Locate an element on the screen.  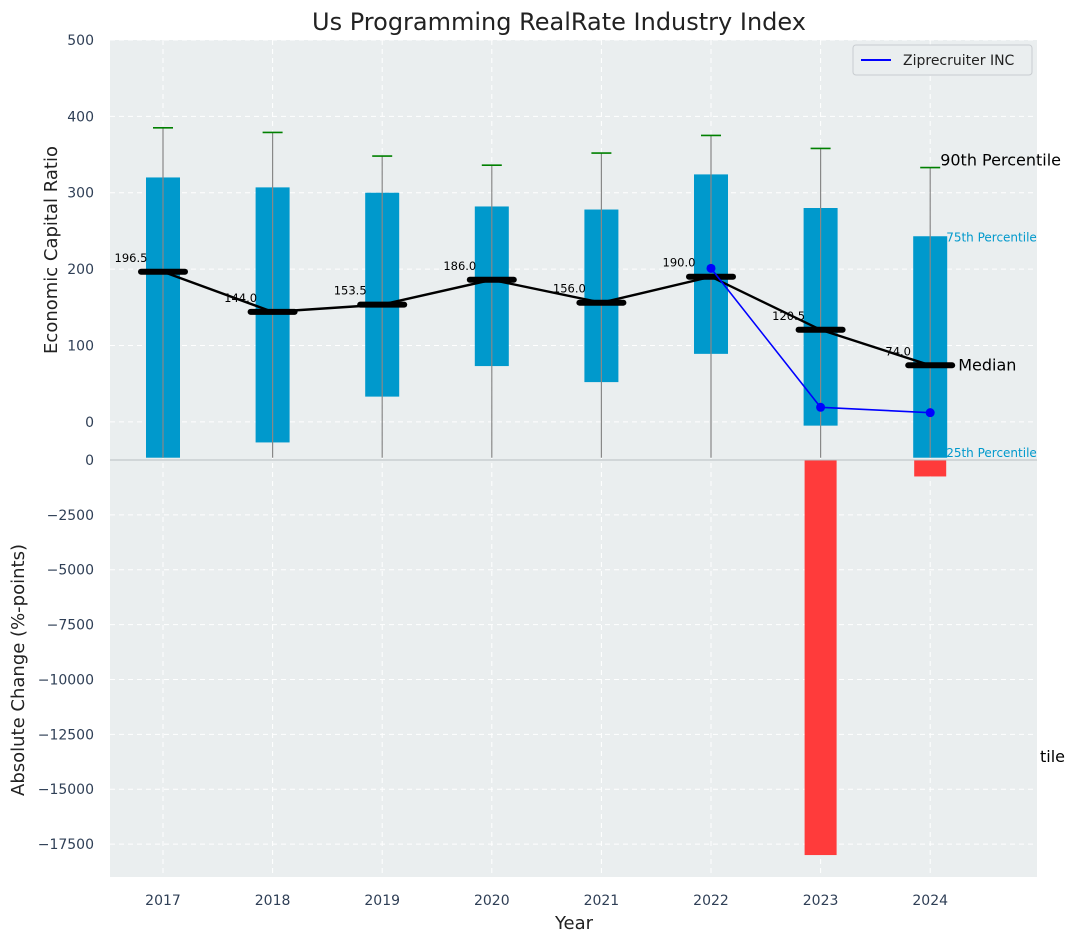
x-tick-2017: 2017 is located at coordinates (163, 901).